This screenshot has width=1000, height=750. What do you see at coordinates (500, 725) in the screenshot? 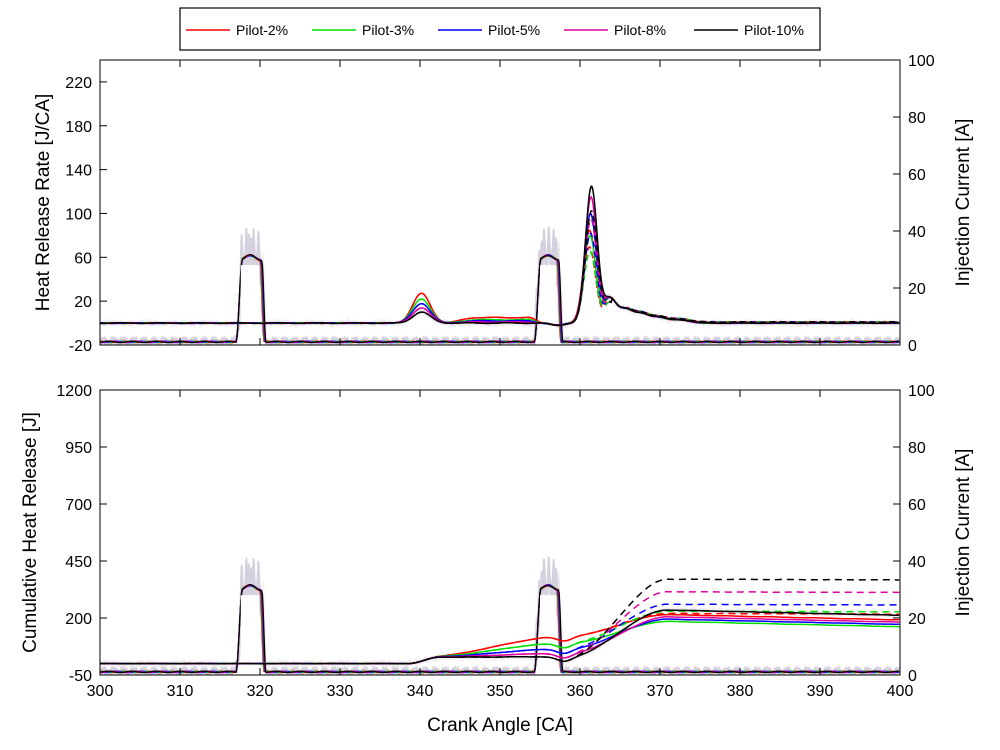
I see `x-axis-label: Crank Angle [CA]` at bounding box center [500, 725].